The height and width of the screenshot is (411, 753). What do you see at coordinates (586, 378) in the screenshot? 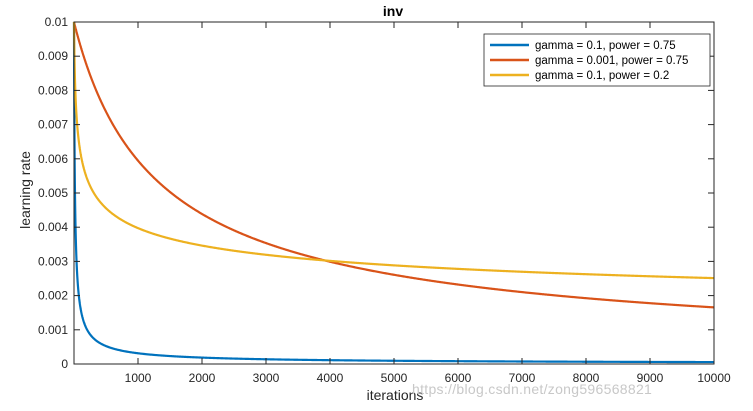
I see `x-tick-label: 8000` at bounding box center [586, 378].